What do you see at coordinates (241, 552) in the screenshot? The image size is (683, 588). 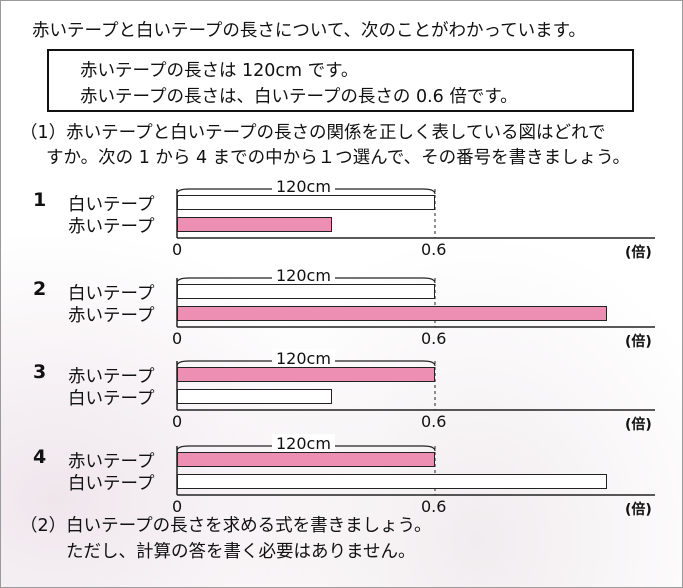 I see `question-2-line-2: ただし、計算の答を書く必要はありません。` at bounding box center [241, 552].